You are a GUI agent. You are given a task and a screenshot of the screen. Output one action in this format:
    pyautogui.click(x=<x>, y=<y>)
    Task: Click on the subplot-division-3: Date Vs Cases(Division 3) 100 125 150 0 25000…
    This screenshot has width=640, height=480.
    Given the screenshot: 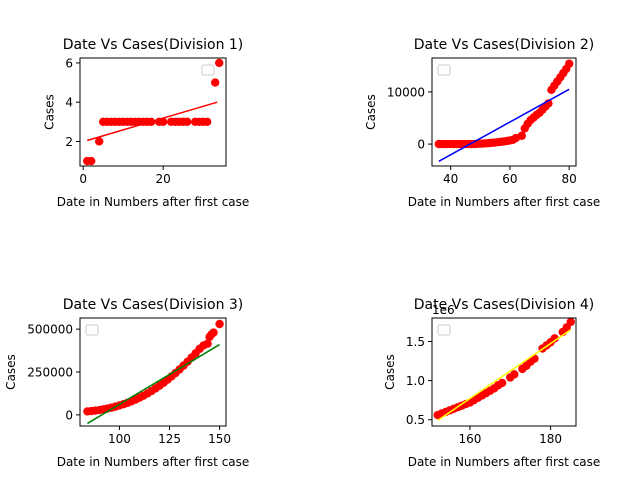 What is the action you would take?
    pyautogui.click(x=126, y=383)
    